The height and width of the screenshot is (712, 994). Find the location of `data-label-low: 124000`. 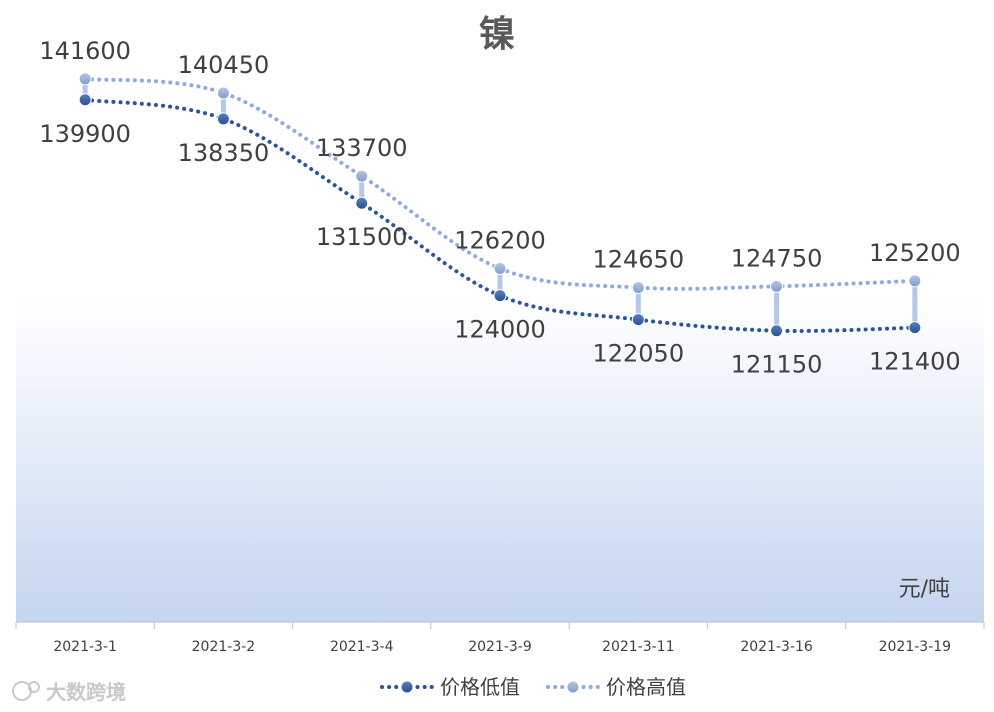

data-label-low: 124000 is located at coordinates (500, 330).